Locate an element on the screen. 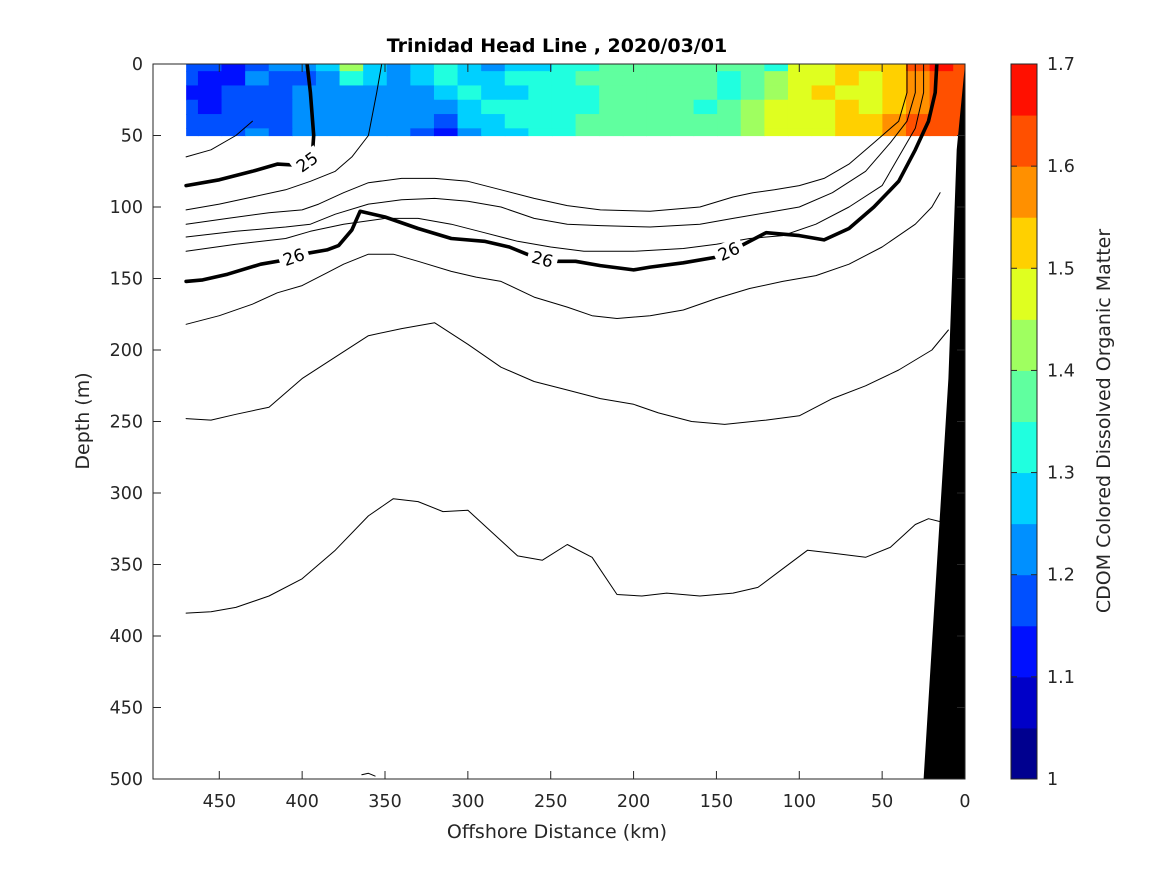 The image size is (1167, 875). colorbar-tick-label: 1.6 is located at coordinates (1061, 167).